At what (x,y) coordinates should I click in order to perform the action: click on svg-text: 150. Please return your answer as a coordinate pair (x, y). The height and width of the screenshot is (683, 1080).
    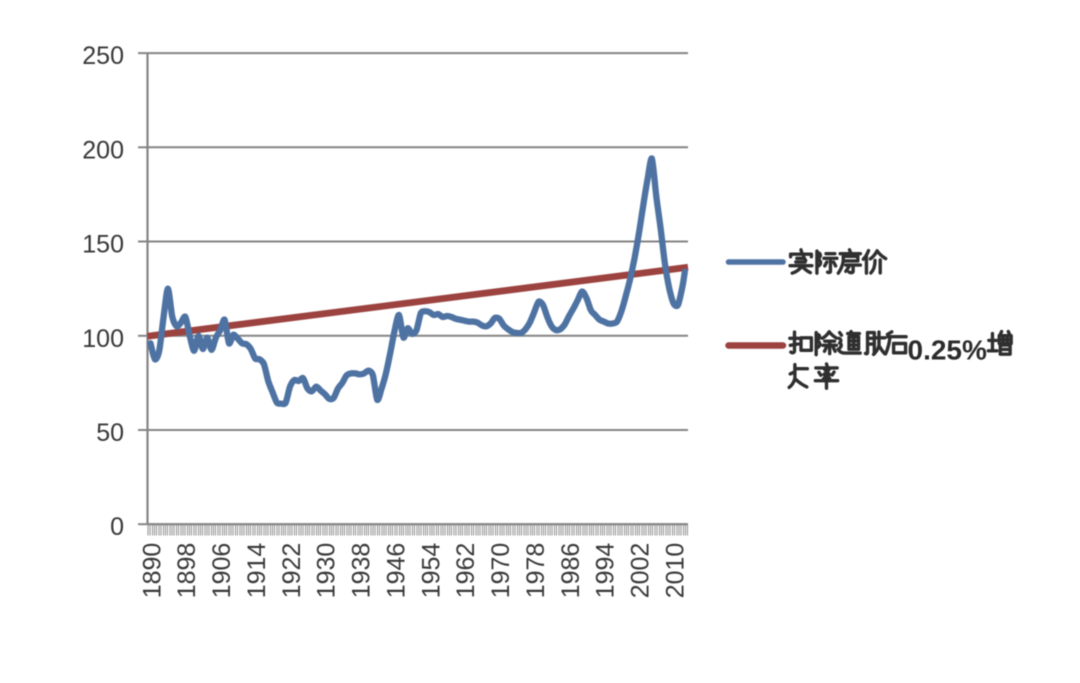
    Looking at the image, I should click on (103, 245).